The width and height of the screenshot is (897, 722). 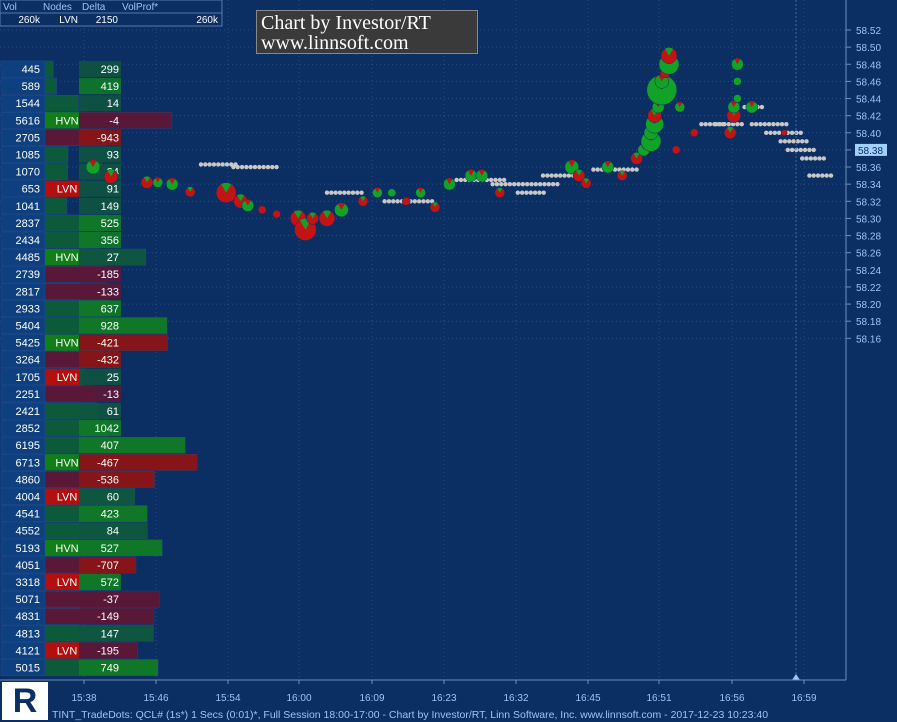 What do you see at coordinates (871, 340) in the screenshot?
I see `price-axis-panel` at bounding box center [871, 340].